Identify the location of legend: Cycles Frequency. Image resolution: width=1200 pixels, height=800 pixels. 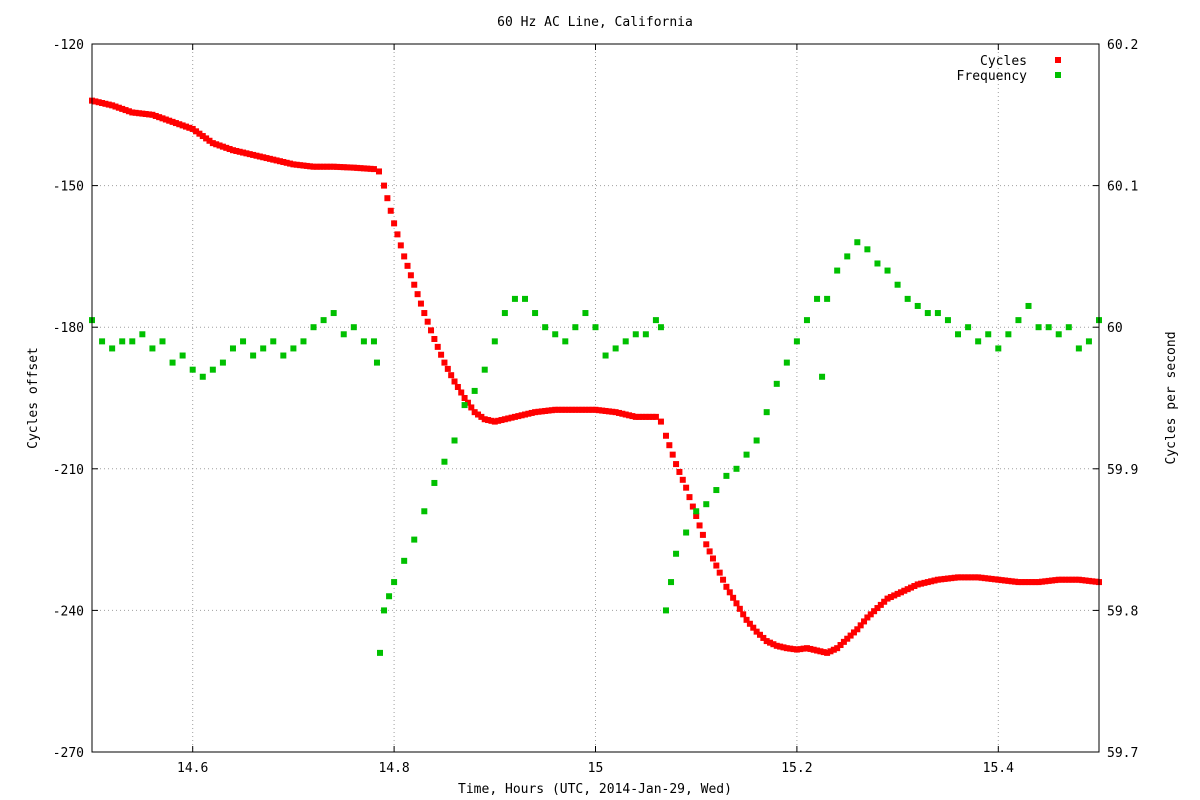
(1009, 69).